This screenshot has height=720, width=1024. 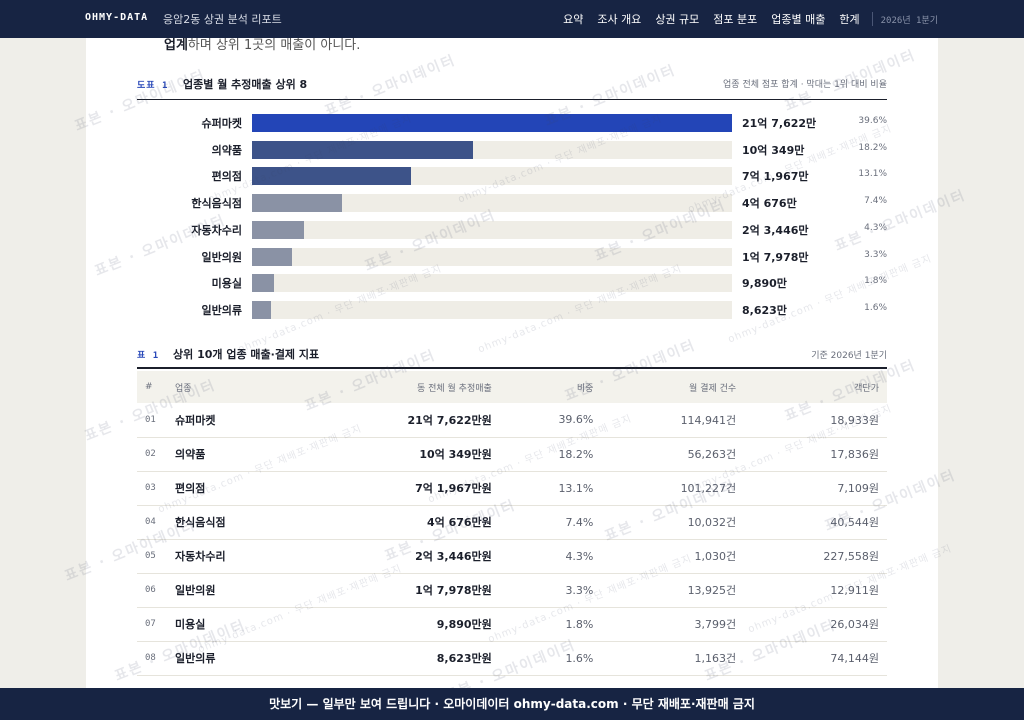 I want to click on nav-item-limitations: 한계, so click(x=849, y=19).